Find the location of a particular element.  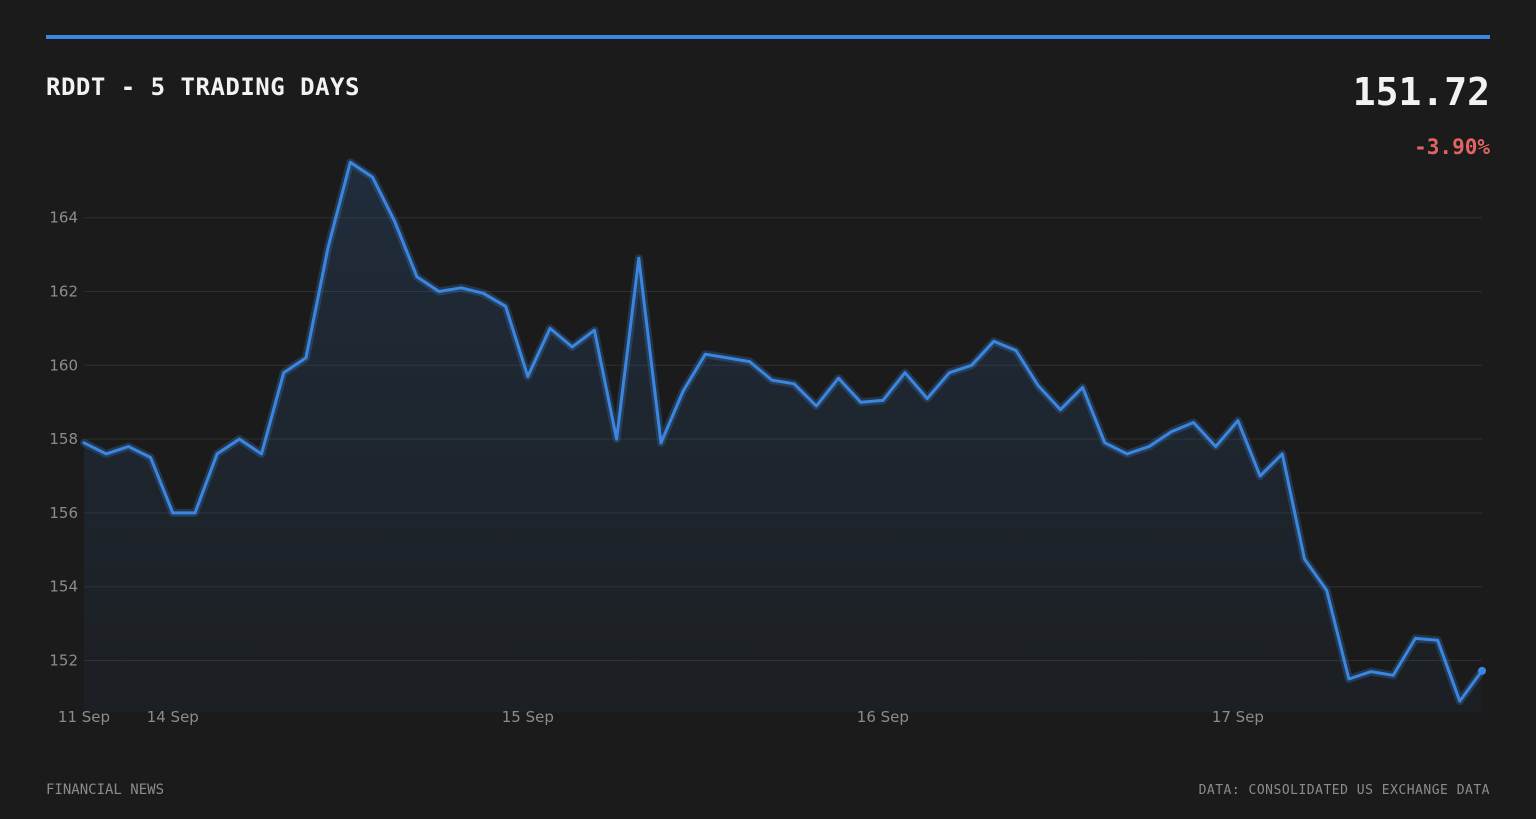

y-tick-label-162: 162 is located at coordinates (63, 292).